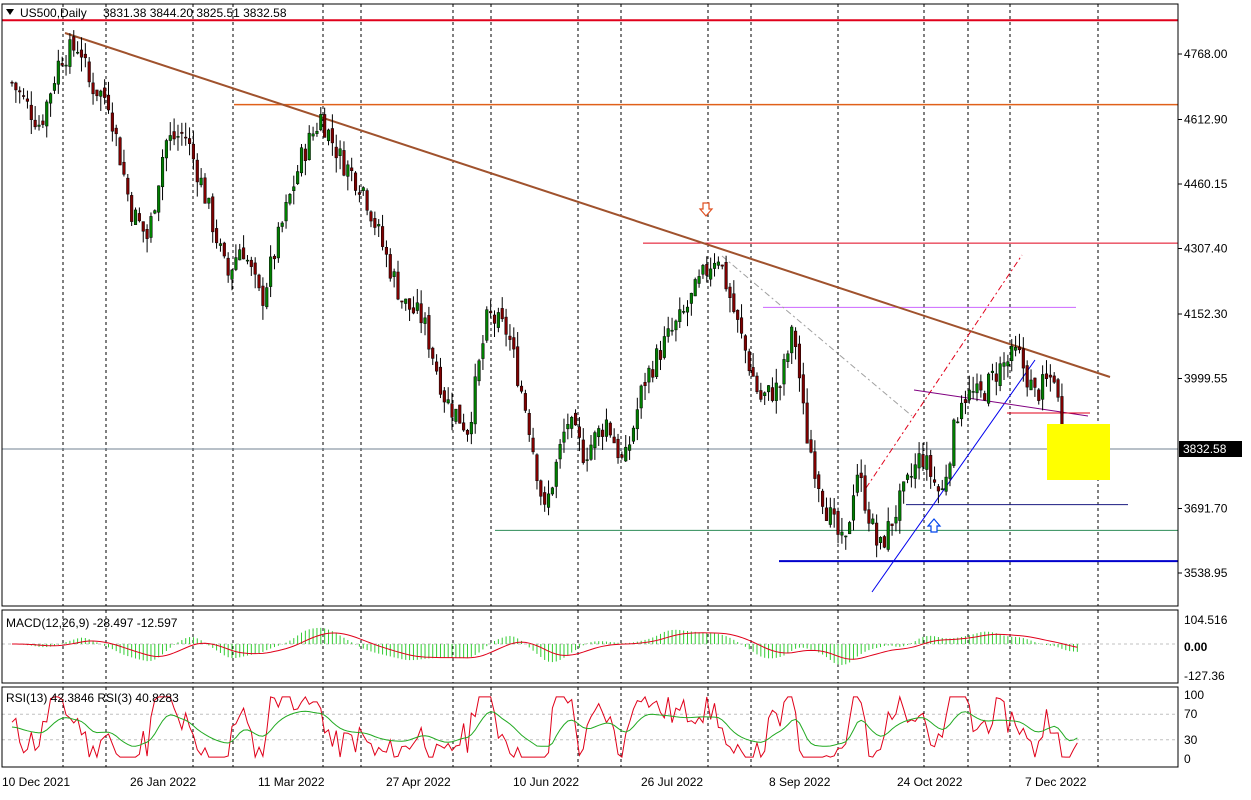 Image resolution: width=1251 pixels, height=800 pixels. I want to click on rsi-slow-line, so click(544, 728).